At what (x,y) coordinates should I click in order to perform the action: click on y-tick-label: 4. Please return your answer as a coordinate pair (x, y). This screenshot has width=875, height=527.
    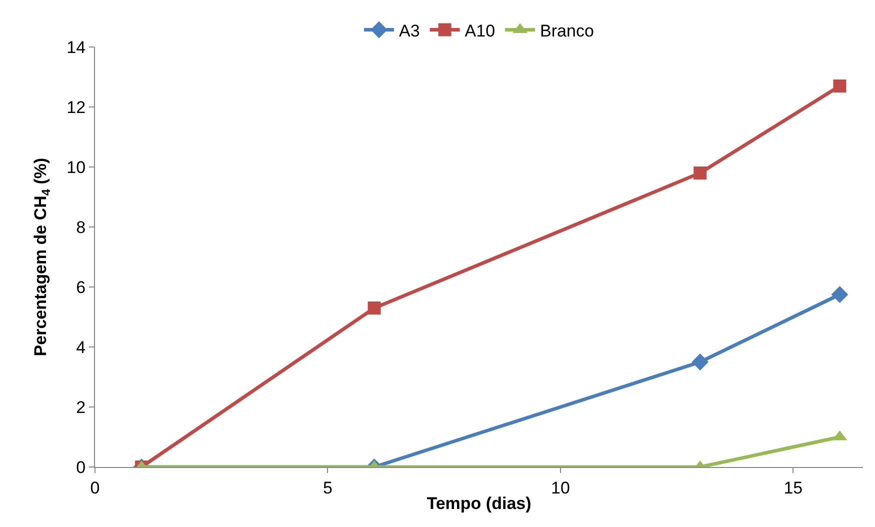
    Looking at the image, I should click on (81, 347).